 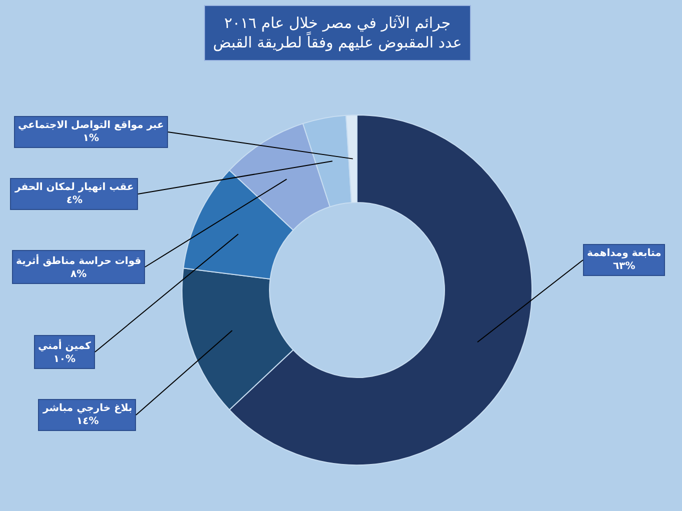 What do you see at coordinates (624, 253) in the screenshot?
I see `slice-label: متابعة ومداهمة` at bounding box center [624, 253].